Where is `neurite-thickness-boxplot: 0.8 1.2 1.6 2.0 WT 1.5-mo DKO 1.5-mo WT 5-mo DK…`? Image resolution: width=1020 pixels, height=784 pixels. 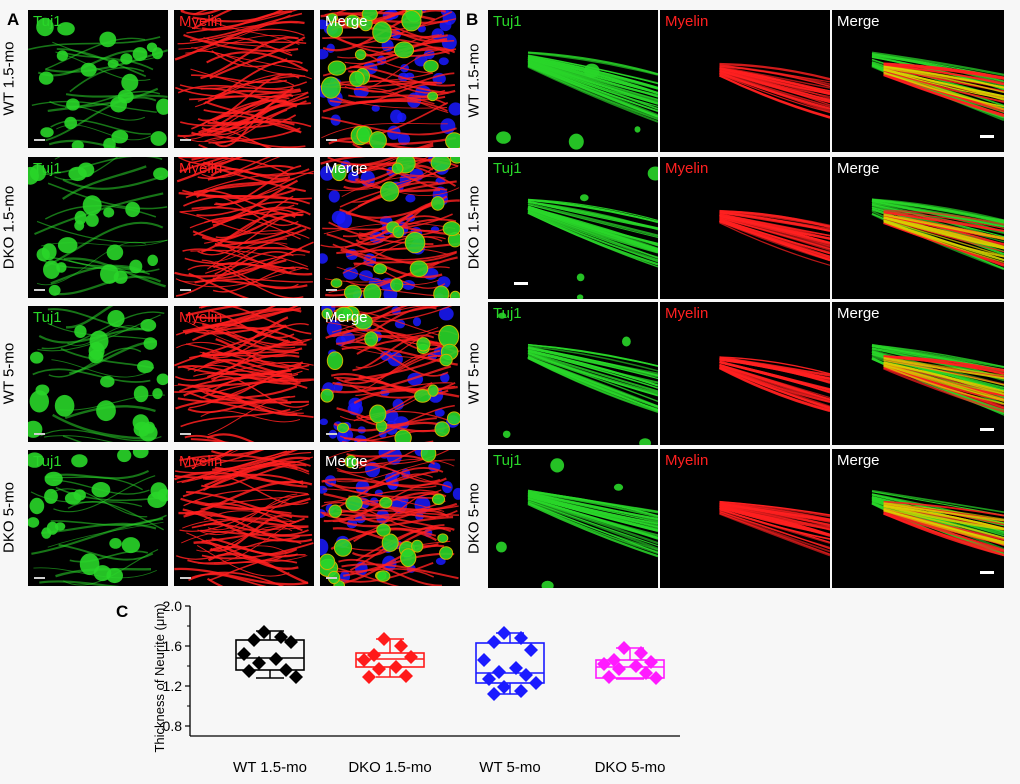 neurite-thickness-boxplot: 0.8 1.2 1.6 2.0 WT 1.5-mo DKO 1.5-mo WT 5-mo DK… is located at coordinates (416, 687).